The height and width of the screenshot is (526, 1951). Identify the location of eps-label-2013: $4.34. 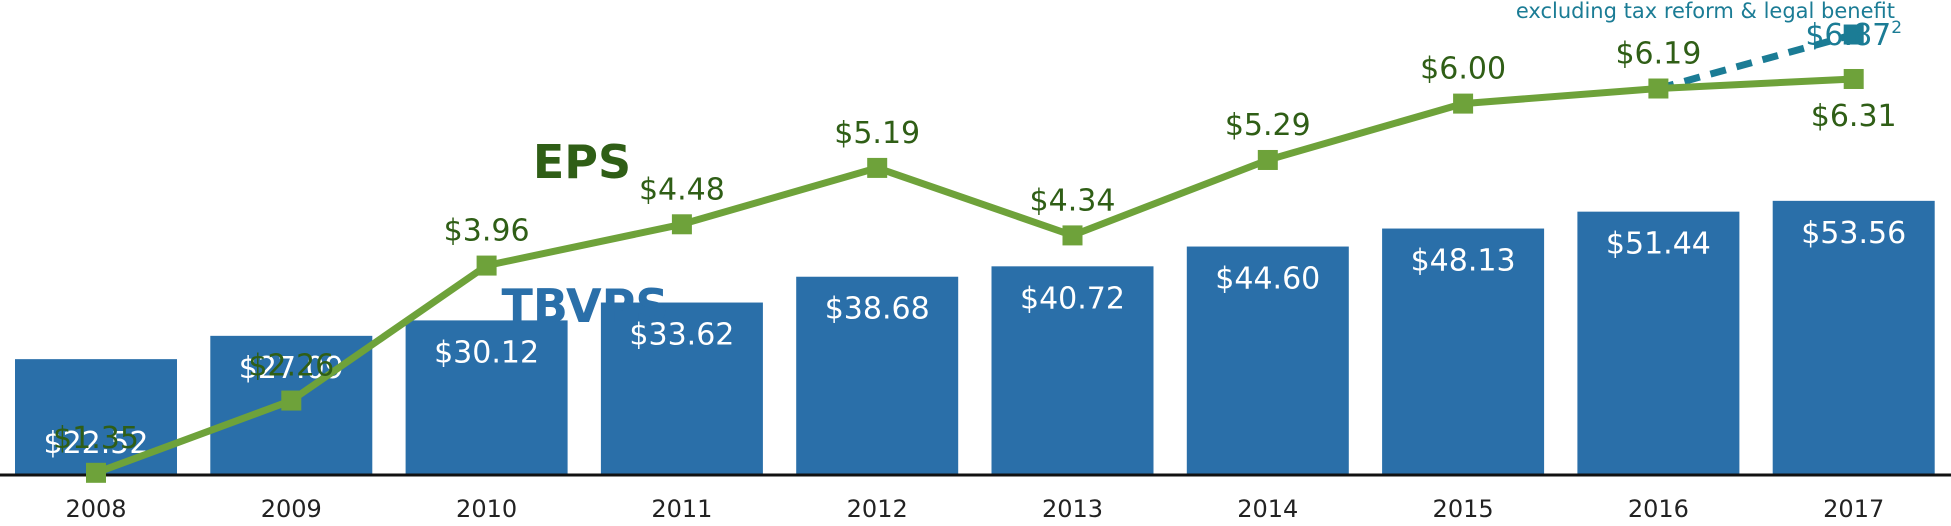
(1073, 200).